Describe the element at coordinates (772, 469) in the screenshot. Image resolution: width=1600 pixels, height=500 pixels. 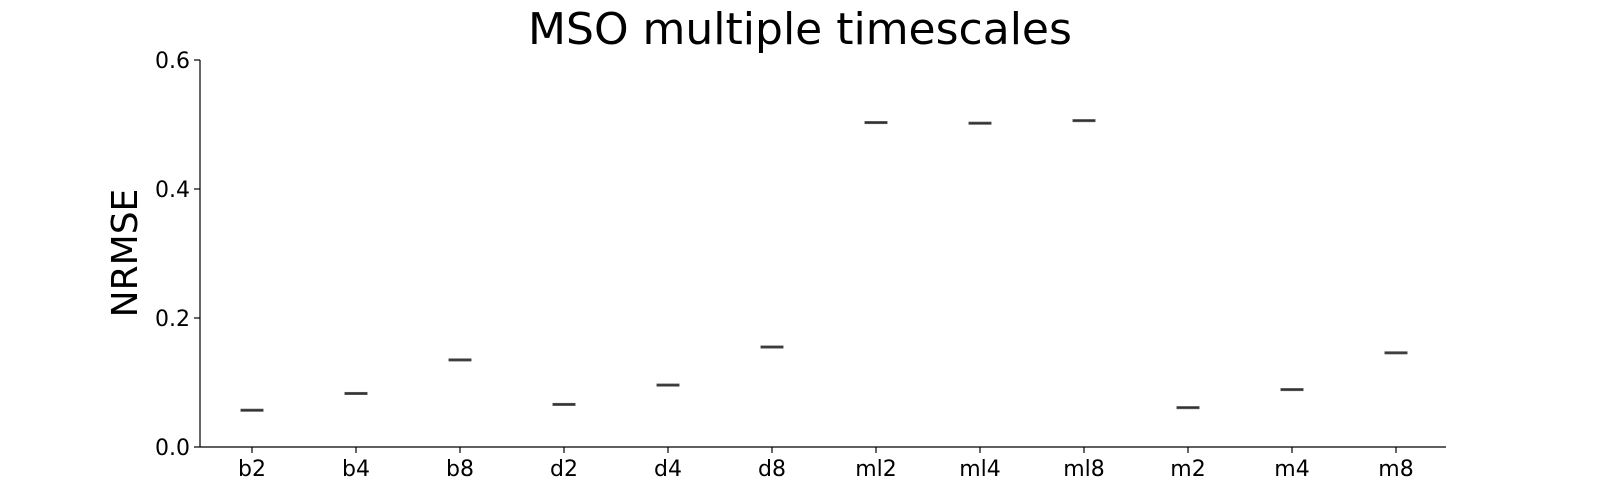
I see `x-tick-label: d8` at that location.